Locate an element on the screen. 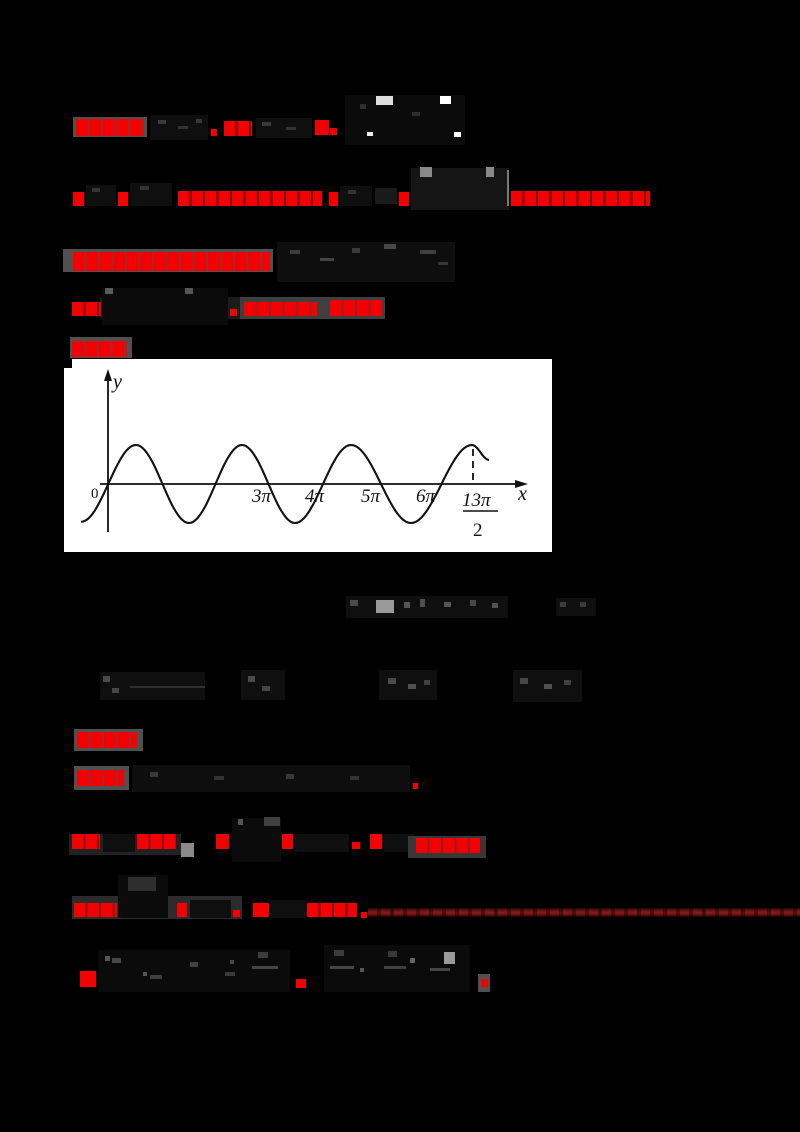  svg-text: 6π is located at coordinates (426, 496).